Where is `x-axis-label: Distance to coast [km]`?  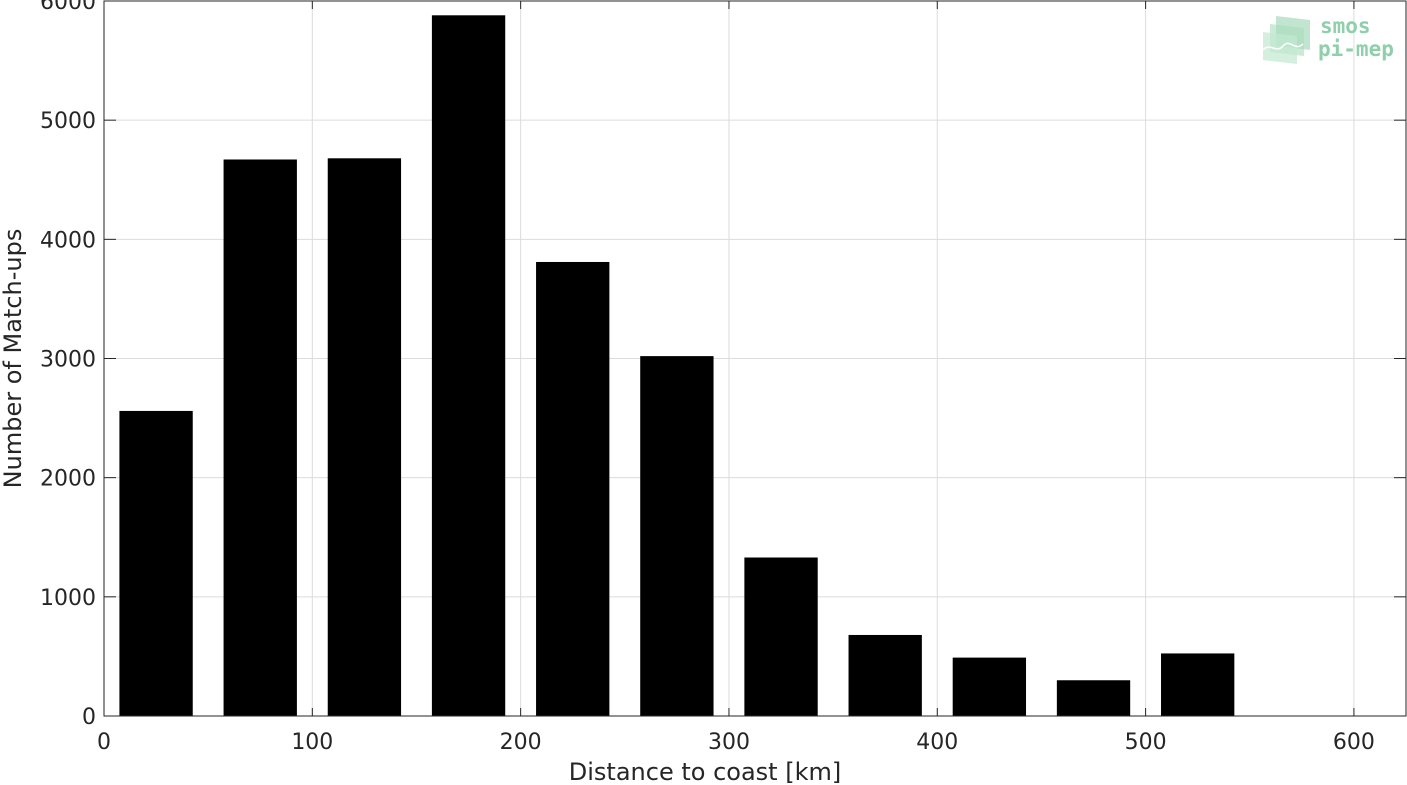 x-axis-label: Distance to coast [km] is located at coordinates (705, 771).